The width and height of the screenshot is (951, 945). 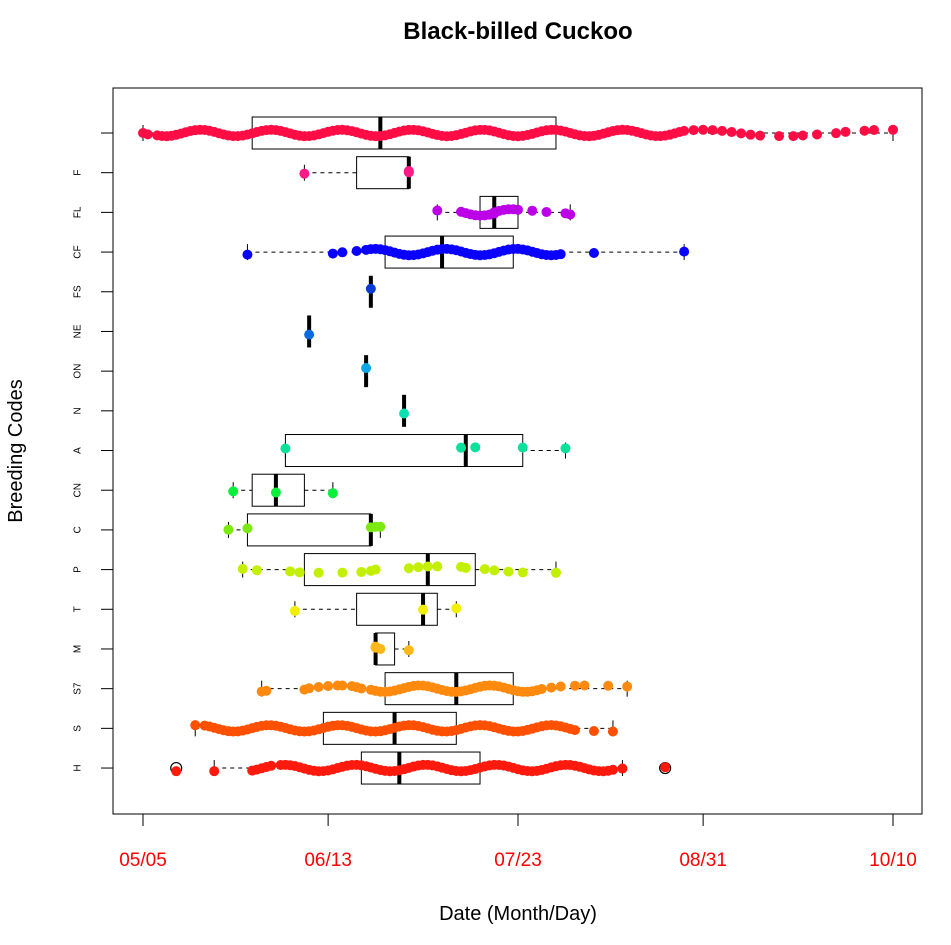 I want to click on points-NE, so click(x=309, y=334).